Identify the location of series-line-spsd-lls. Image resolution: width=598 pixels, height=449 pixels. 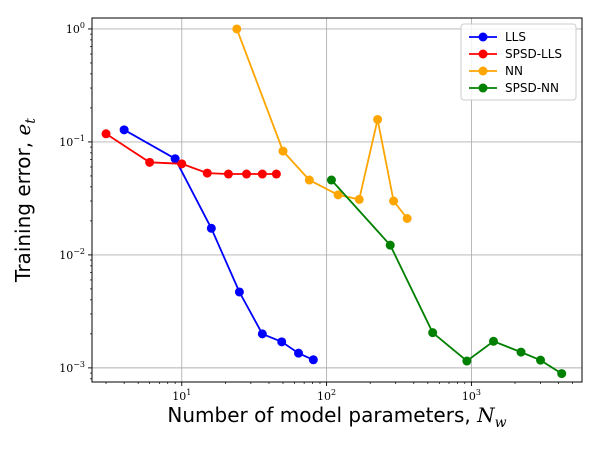
(191, 154).